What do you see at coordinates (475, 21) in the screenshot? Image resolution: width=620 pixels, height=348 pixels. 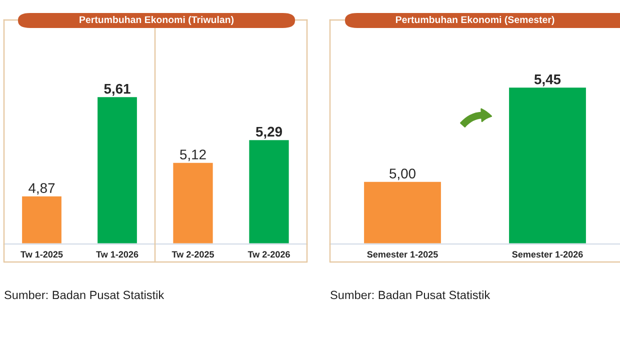 I see `chart-title: Pertumbuhan Ekonomi (Semester)` at bounding box center [475, 21].